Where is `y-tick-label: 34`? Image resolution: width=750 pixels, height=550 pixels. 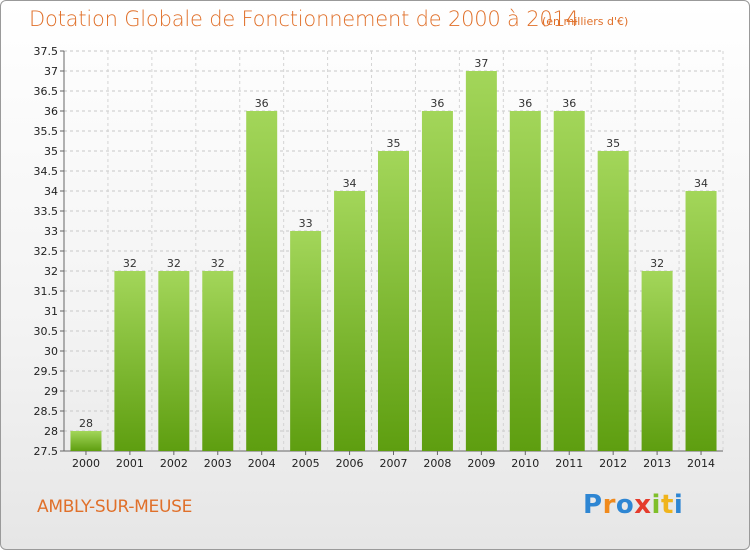
y-tick-label: 34 is located at coordinates (51, 191).